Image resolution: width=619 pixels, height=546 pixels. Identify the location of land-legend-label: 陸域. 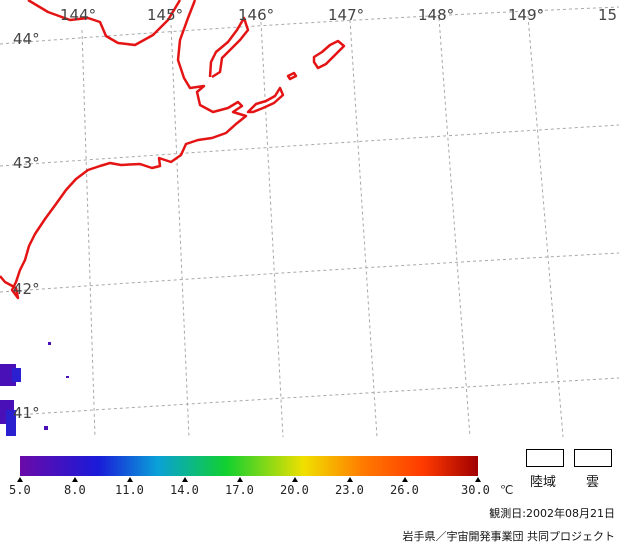
(543, 482).